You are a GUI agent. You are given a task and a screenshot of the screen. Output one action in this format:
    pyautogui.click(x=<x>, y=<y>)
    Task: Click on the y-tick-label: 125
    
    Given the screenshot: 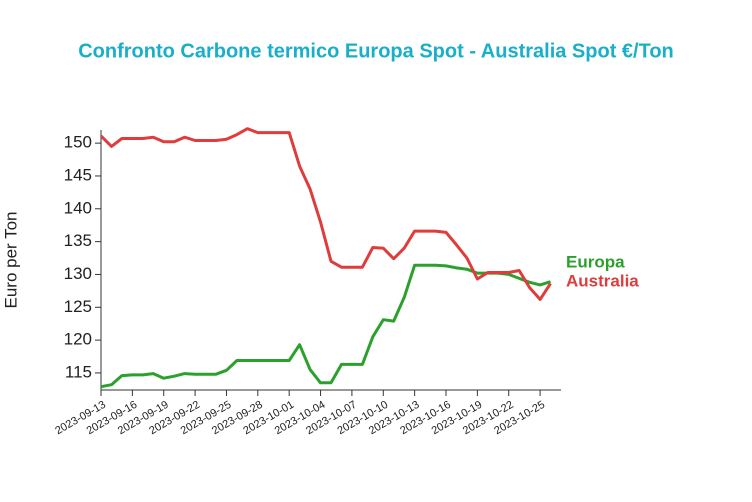 What is the action you would take?
    pyautogui.click(x=78, y=306)
    